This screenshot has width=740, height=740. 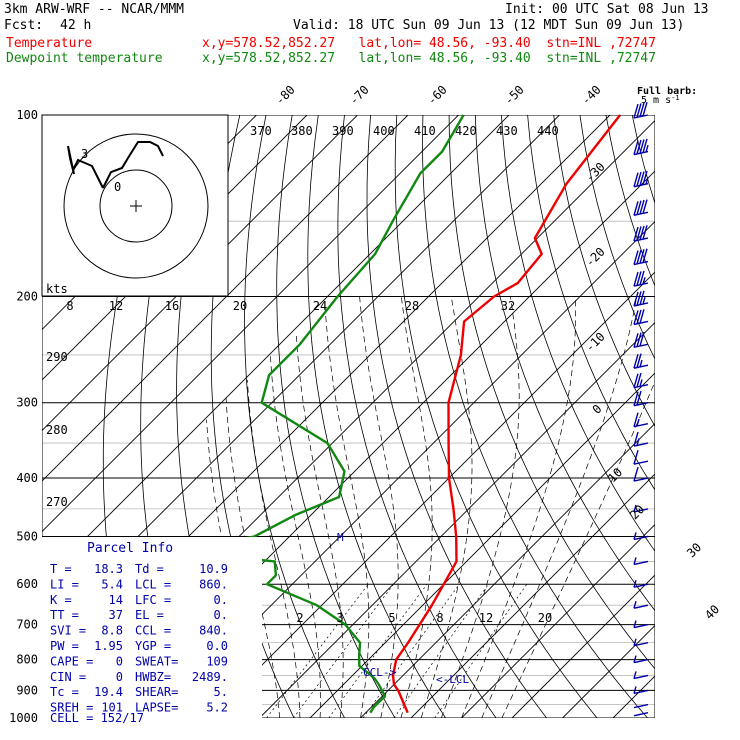 What do you see at coordinates (61, 569) in the screenshot?
I see `parcel-info-cell: T =` at bounding box center [61, 569].